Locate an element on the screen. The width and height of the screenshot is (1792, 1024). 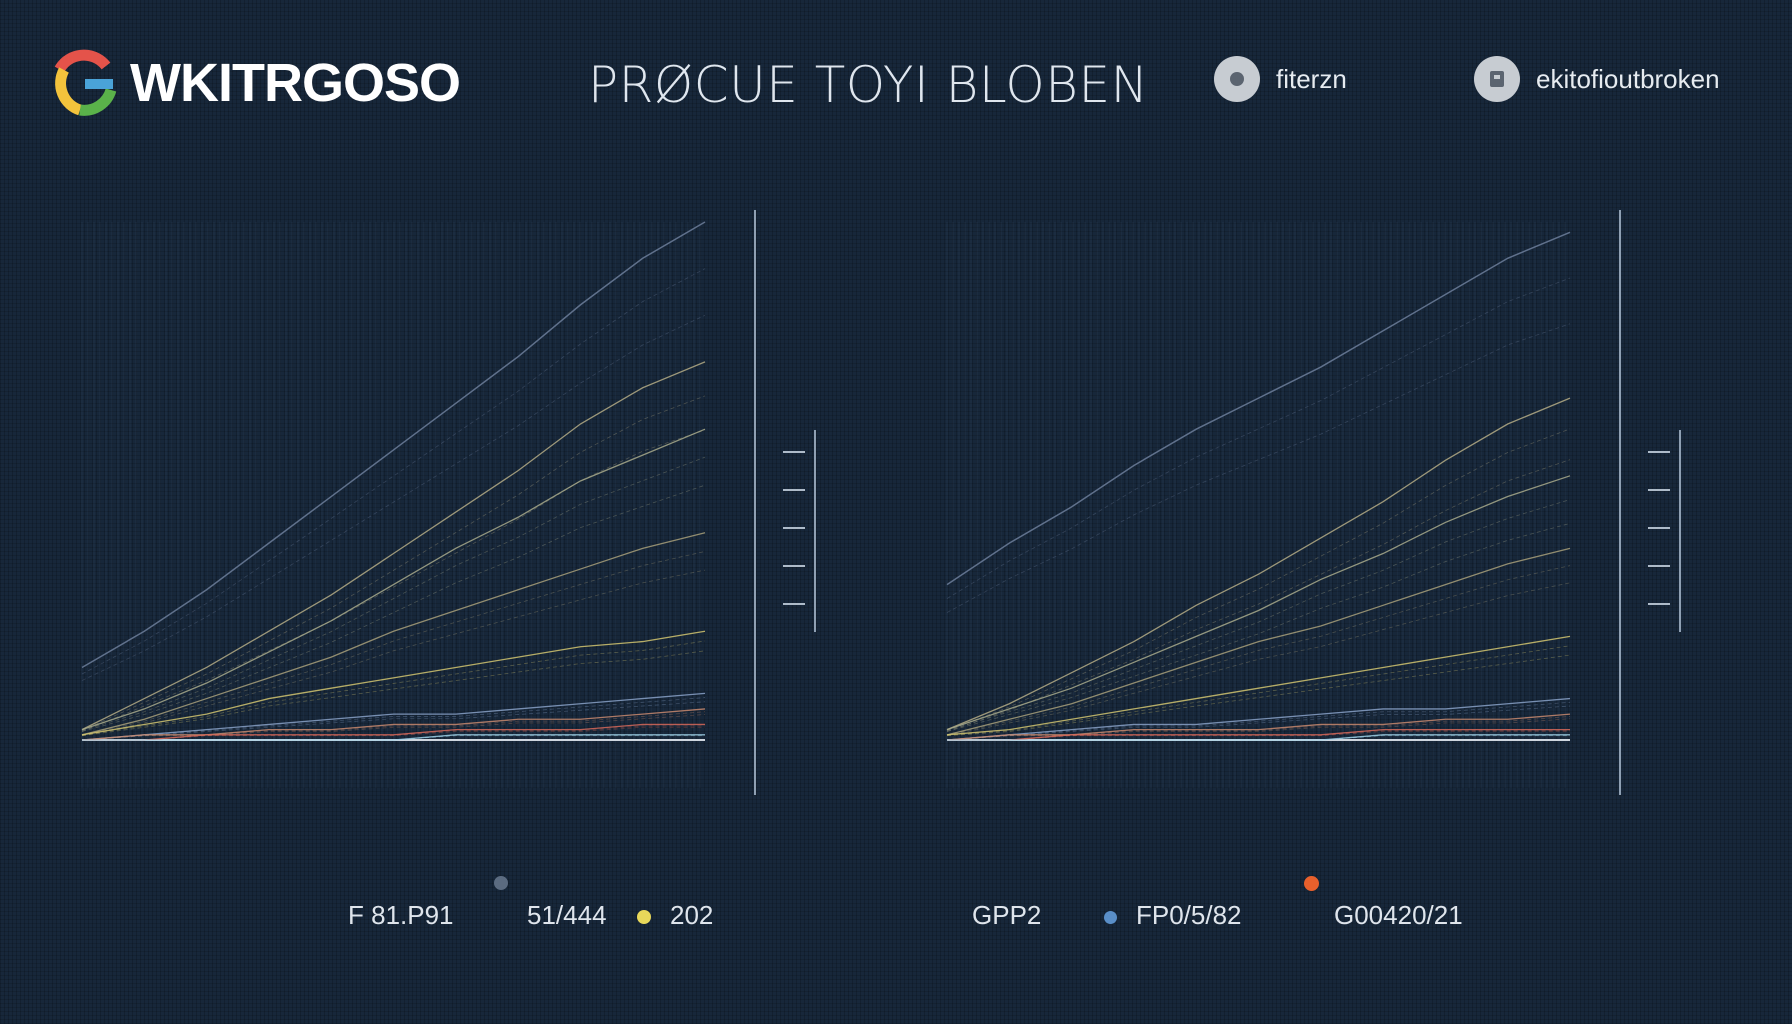
legend-right-item-2: FP0/5/82 is located at coordinates (1189, 915).